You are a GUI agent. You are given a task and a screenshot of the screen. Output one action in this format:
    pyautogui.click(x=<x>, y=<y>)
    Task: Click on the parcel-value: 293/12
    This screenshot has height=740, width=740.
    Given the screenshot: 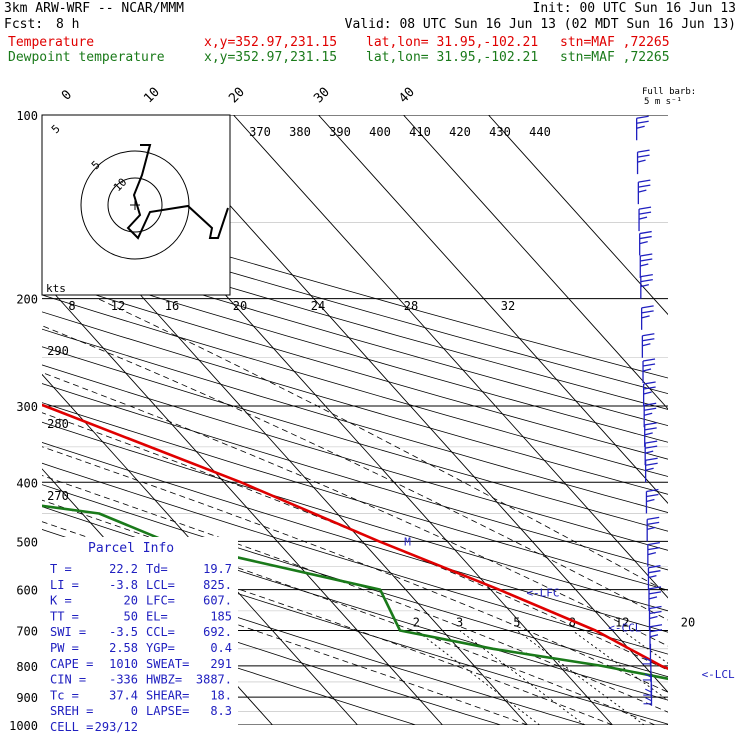 What is the action you would take?
    pyautogui.click(x=116, y=727)
    